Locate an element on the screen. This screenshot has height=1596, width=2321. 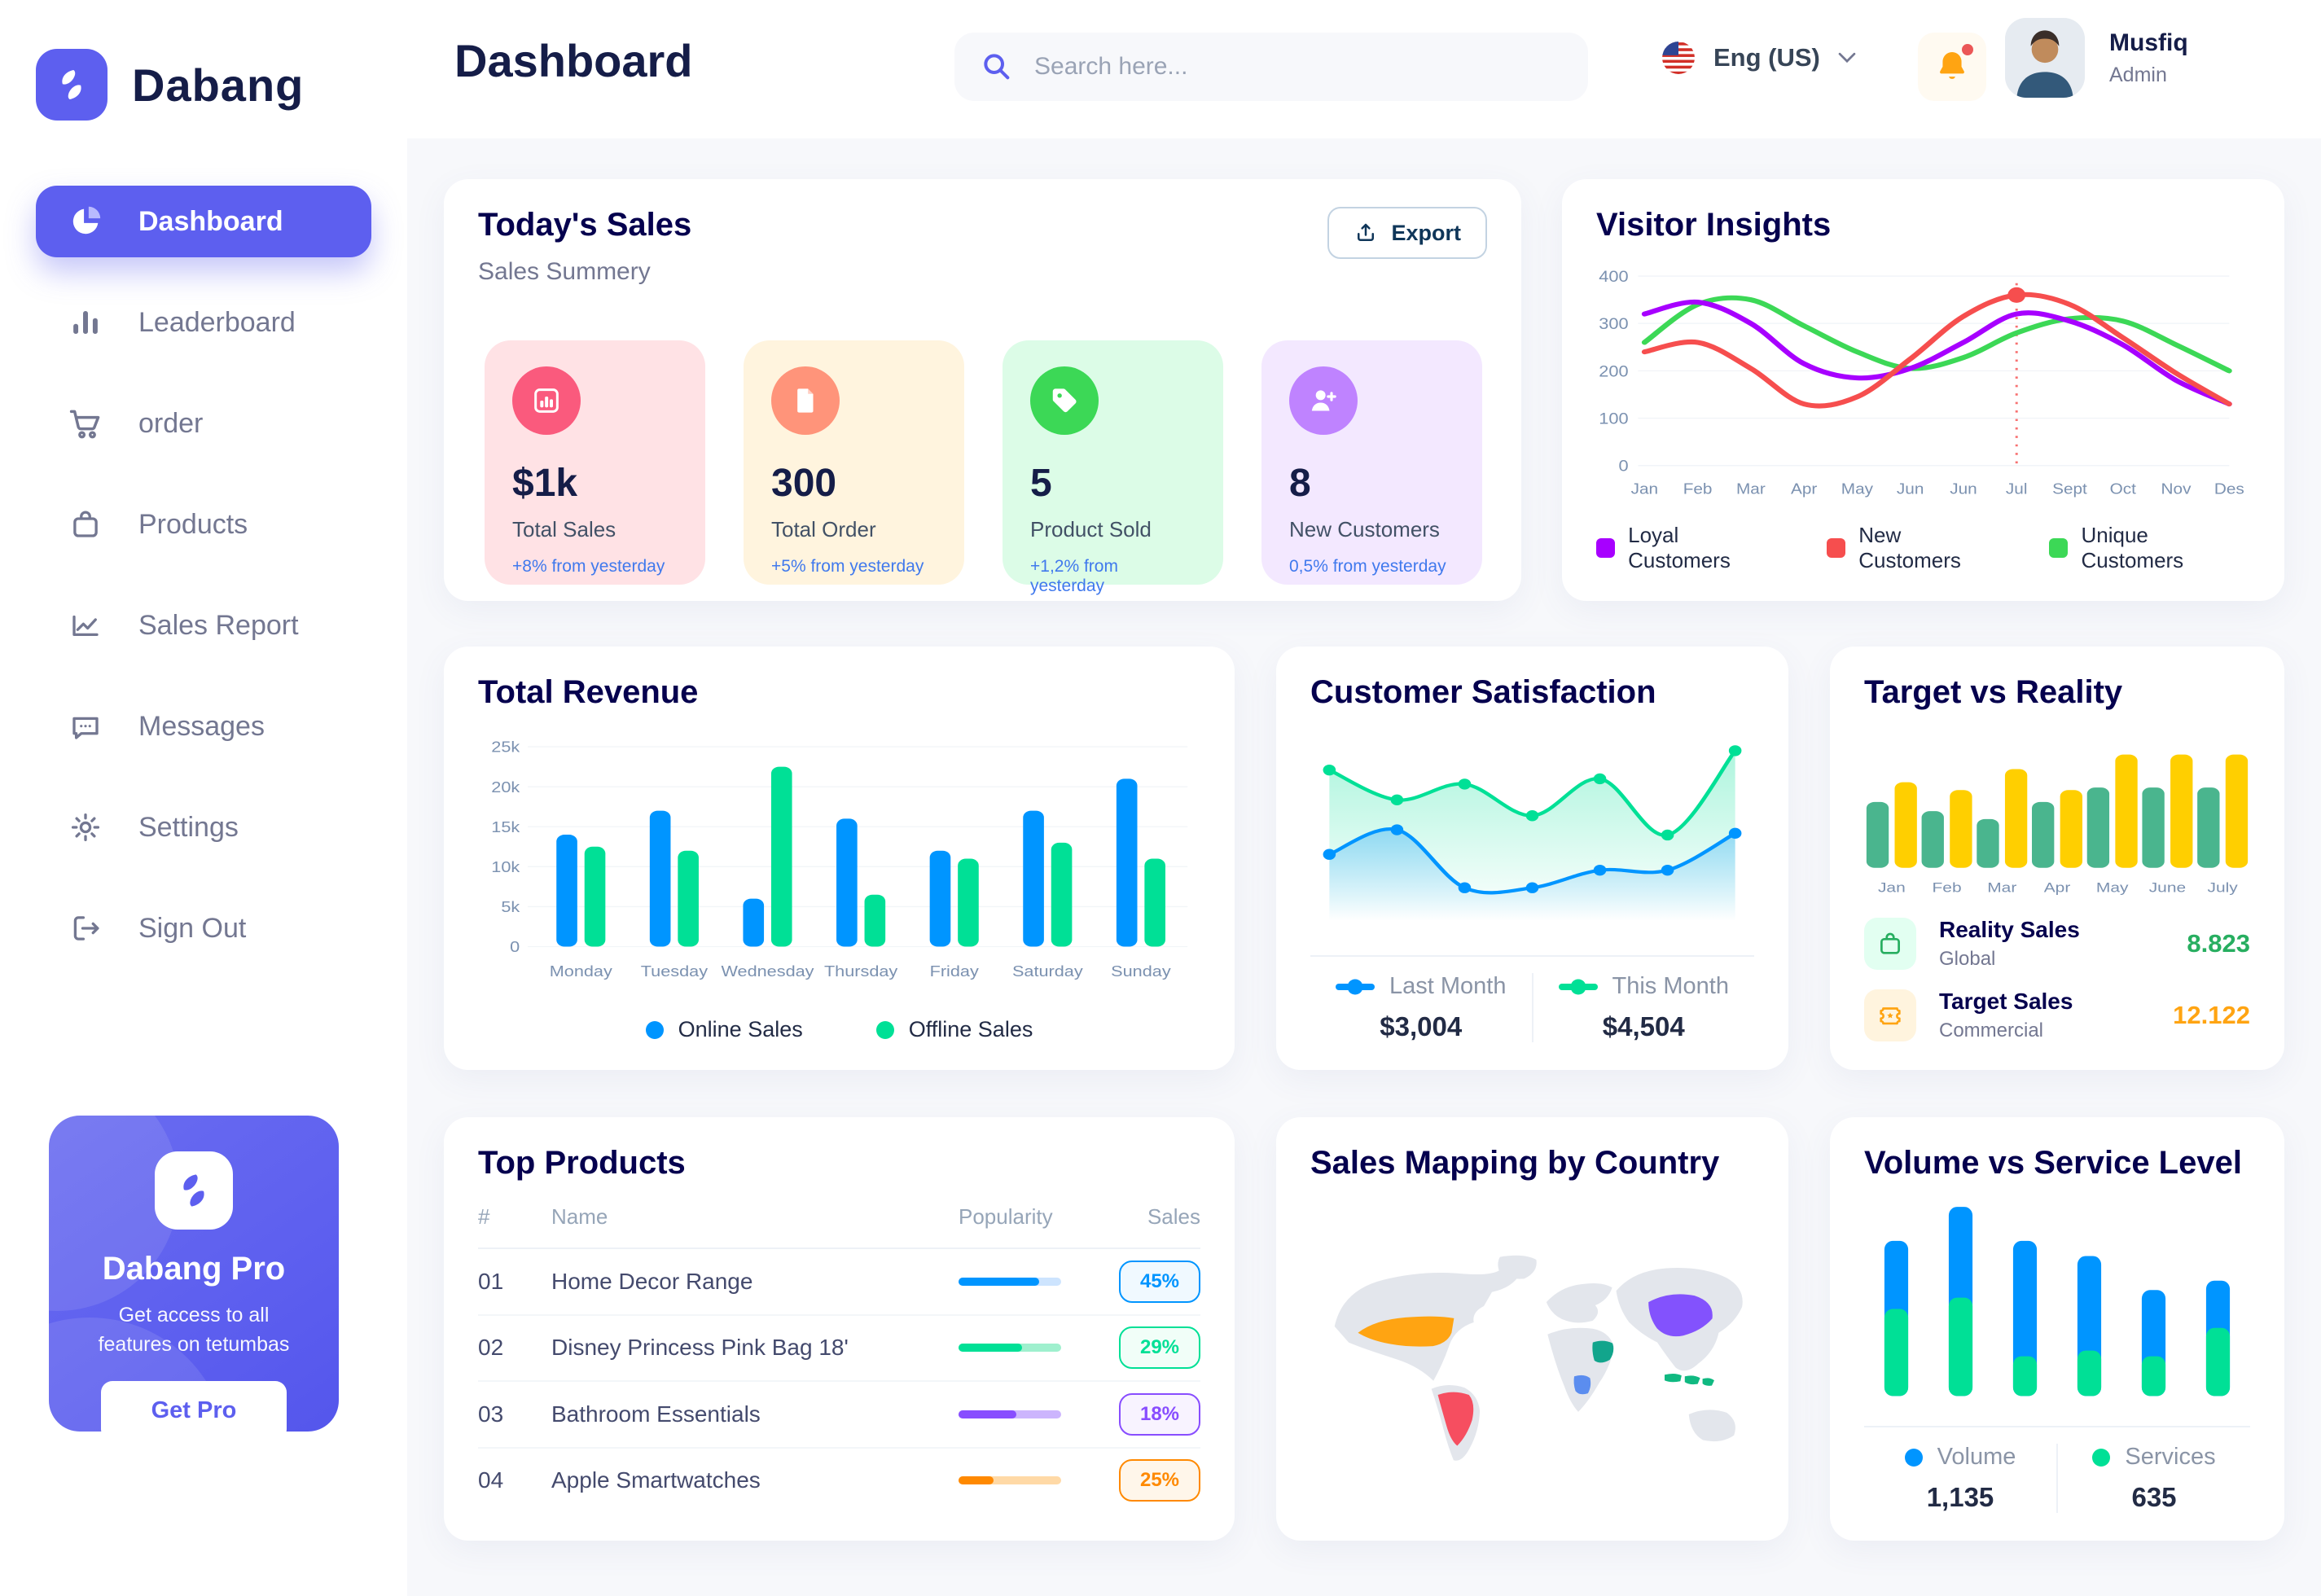
sidebar-item-dashboard: Dashboard is located at coordinates (203, 222).